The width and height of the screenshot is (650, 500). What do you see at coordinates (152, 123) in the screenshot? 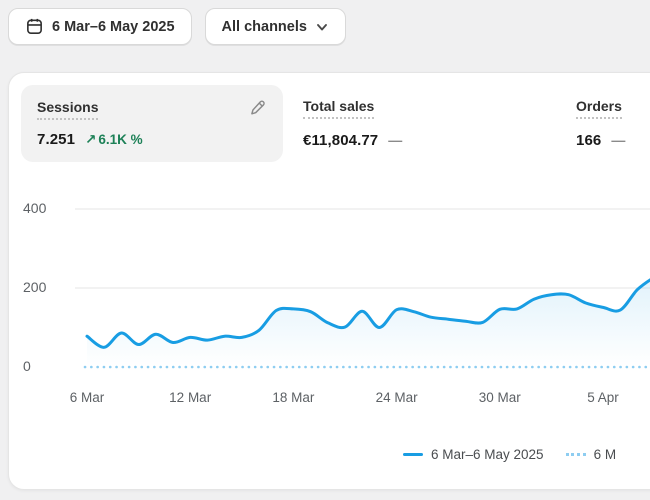
I see `metric-tile-sessions: Sessions 7.251 ↗ 6.1K %` at bounding box center [152, 123].